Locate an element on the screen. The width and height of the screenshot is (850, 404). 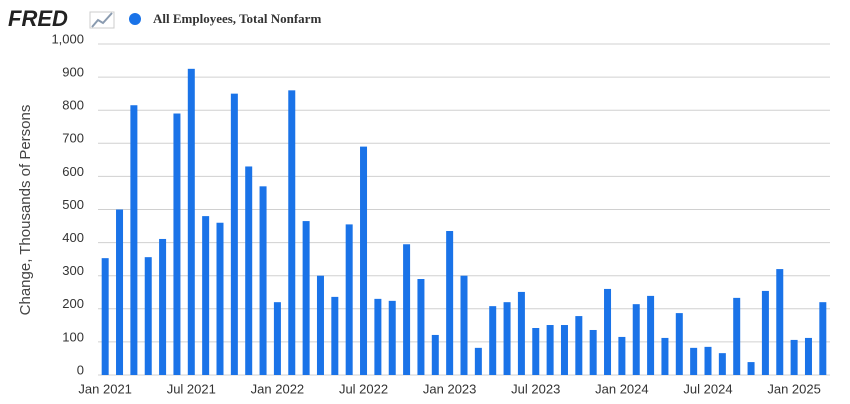
legend-label: All Employees, Total Nonfarm is located at coordinates (237, 18).